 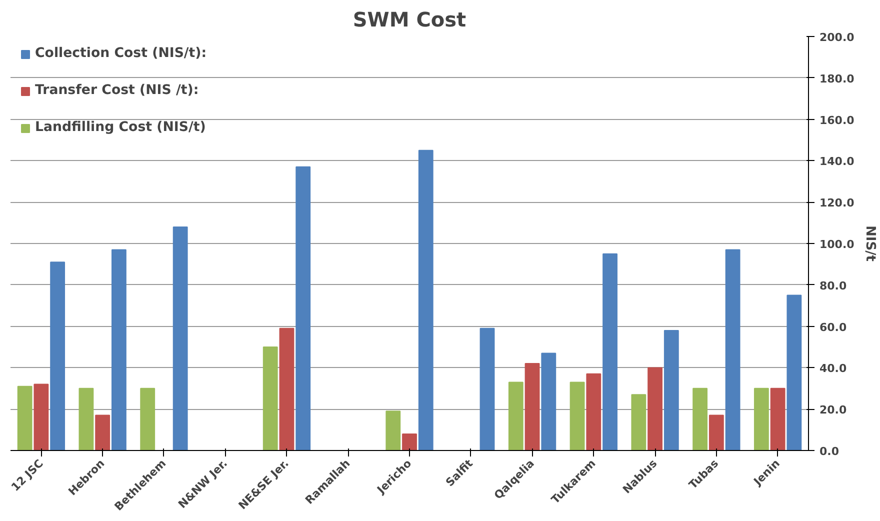 I want to click on y-tick-label: 120.0, so click(x=837, y=203).